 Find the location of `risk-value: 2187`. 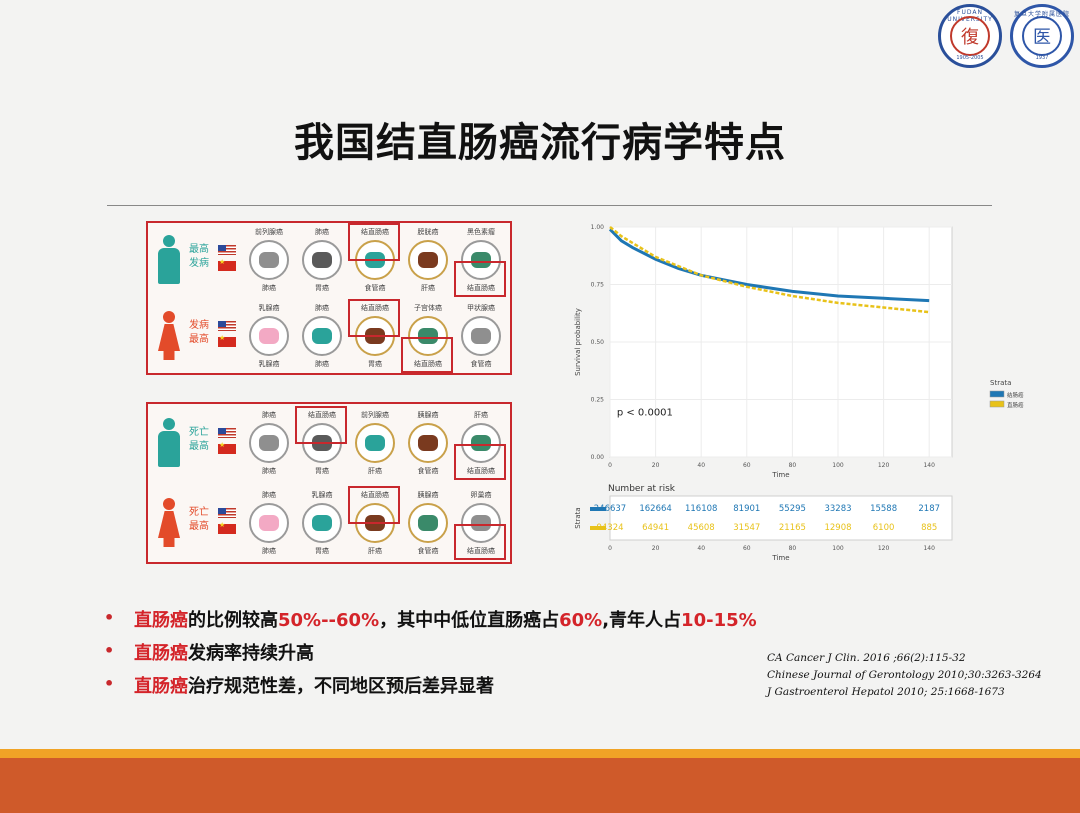

risk-value: 2187 is located at coordinates (929, 509).